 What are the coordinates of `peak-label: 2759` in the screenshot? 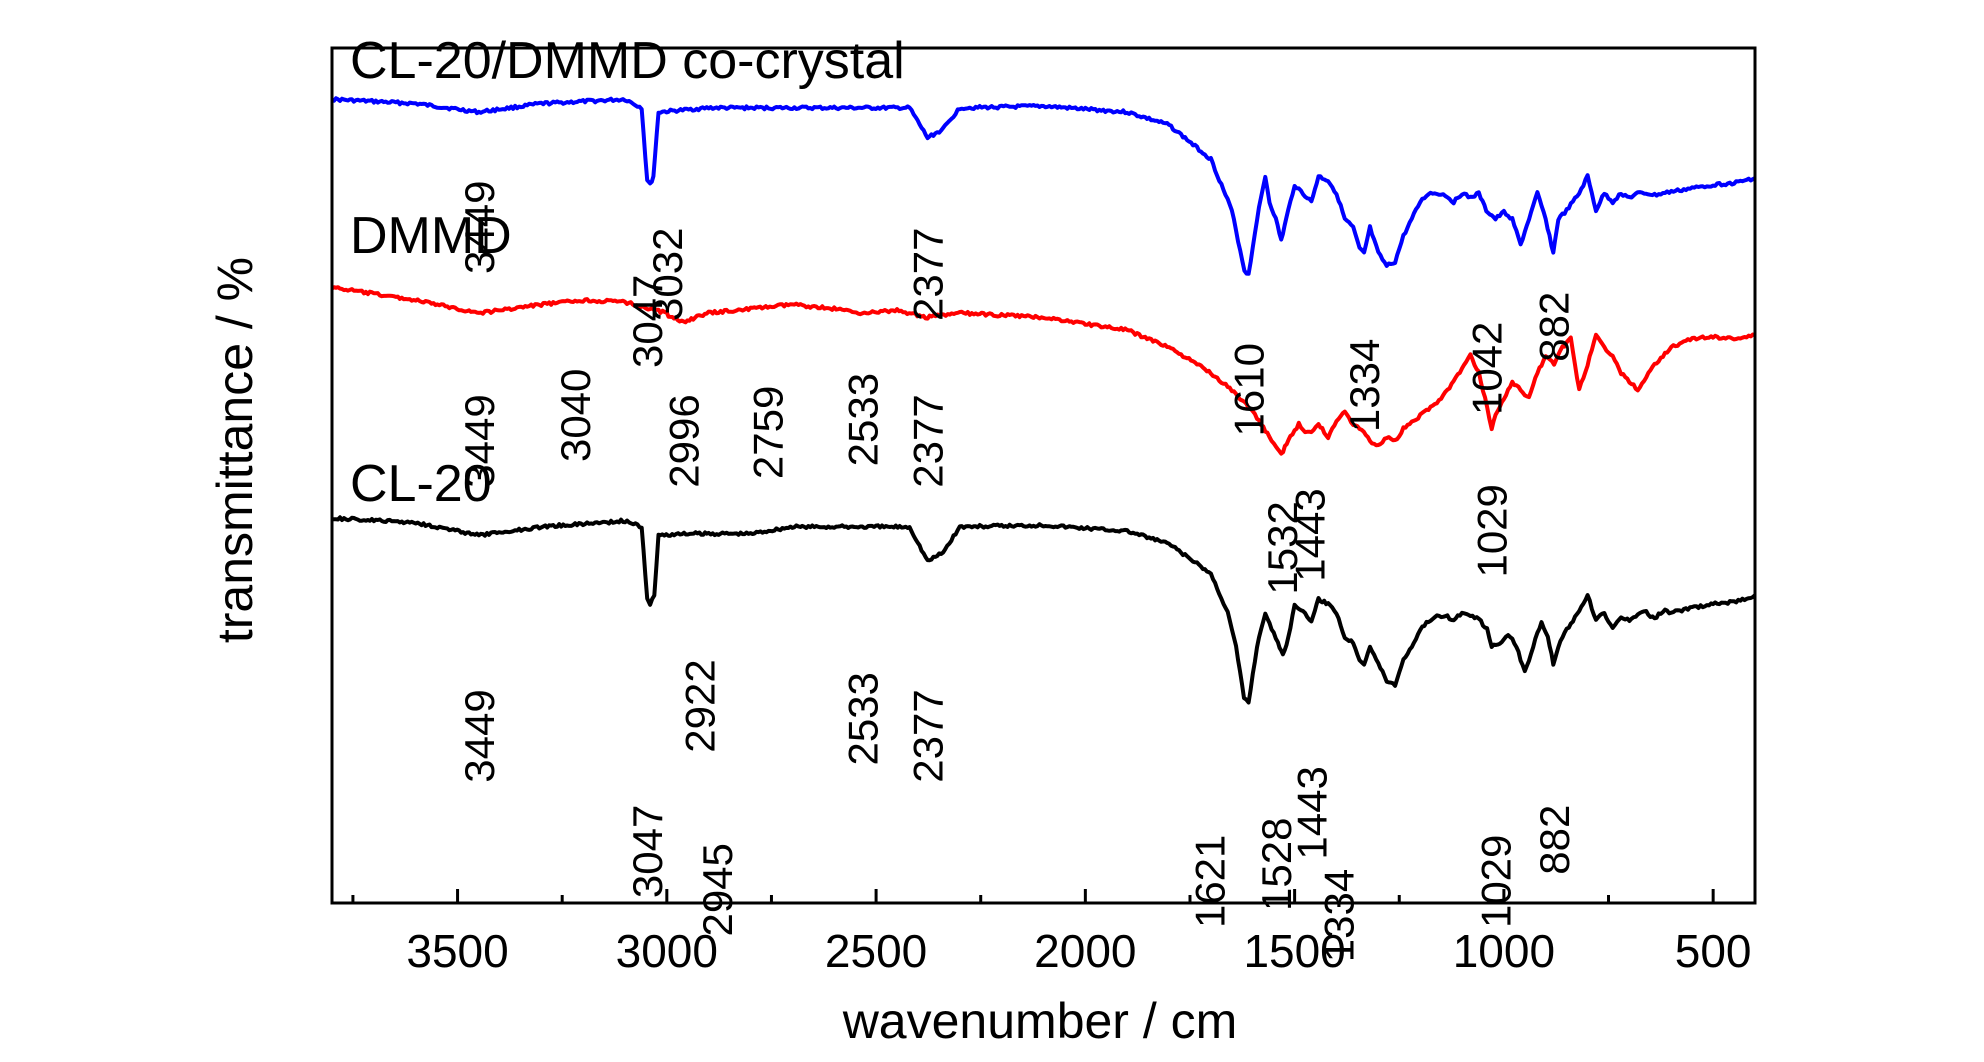 It's located at (768, 432).